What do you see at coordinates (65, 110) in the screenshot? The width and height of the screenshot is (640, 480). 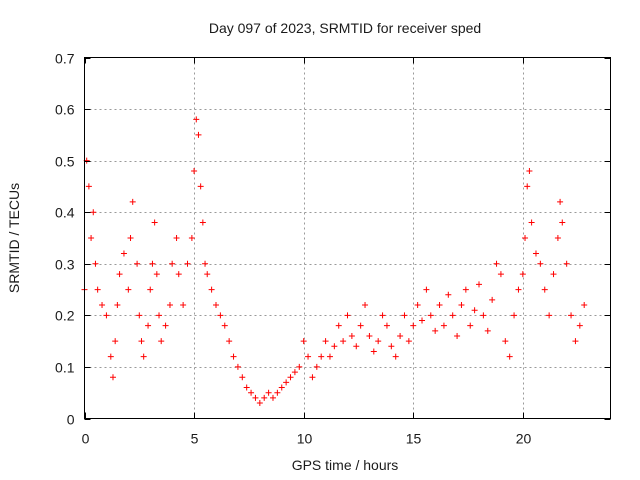 I see `y-tick-label: 0.6` at bounding box center [65, 110].